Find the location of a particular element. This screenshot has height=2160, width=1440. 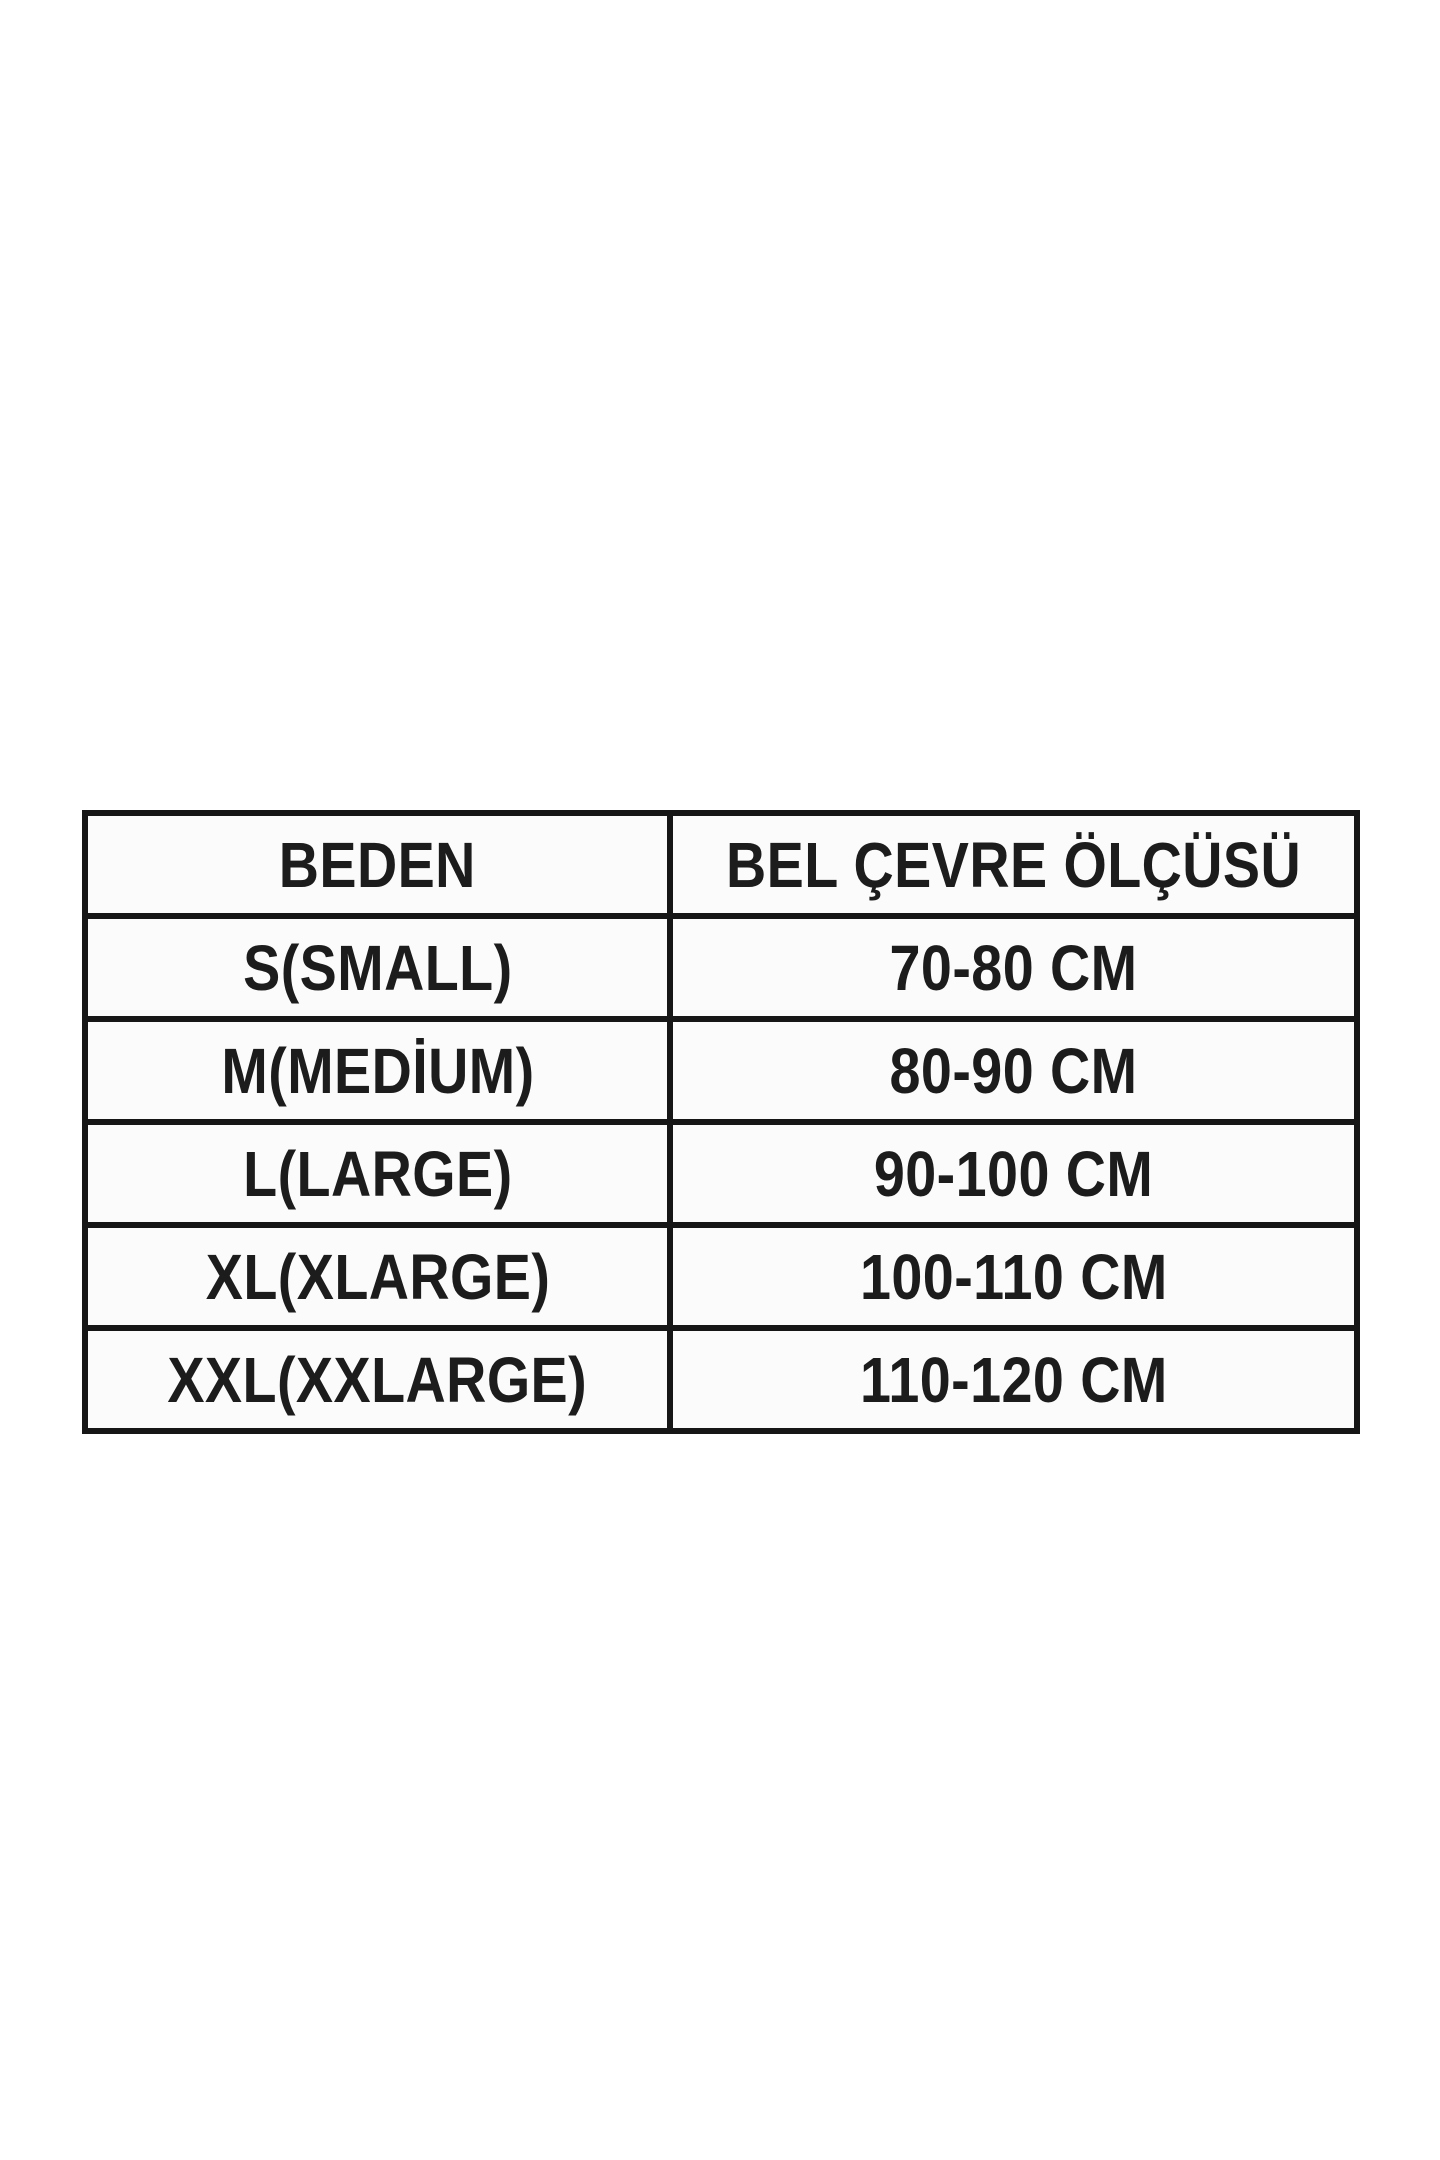

size-value: L(LARGE) is located at coordinates (377, 1173).